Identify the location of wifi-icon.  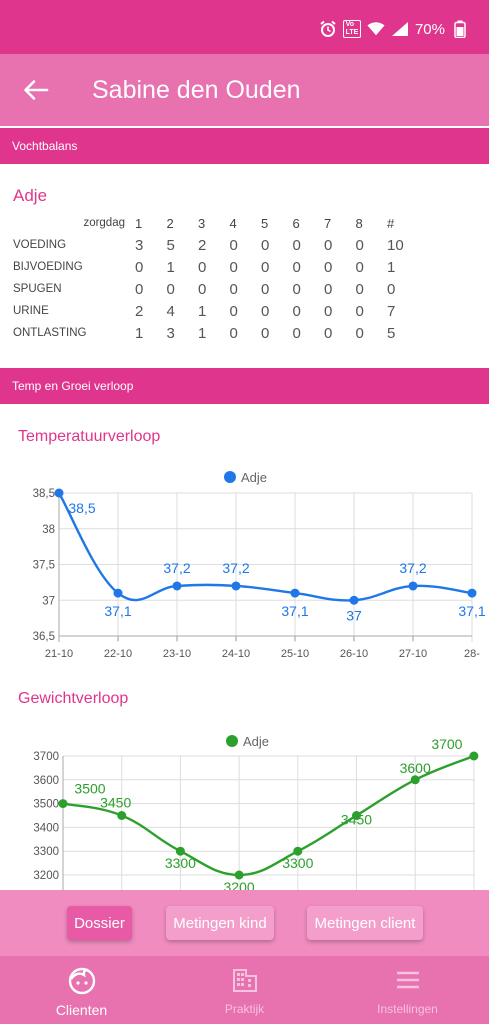
(376, 29).